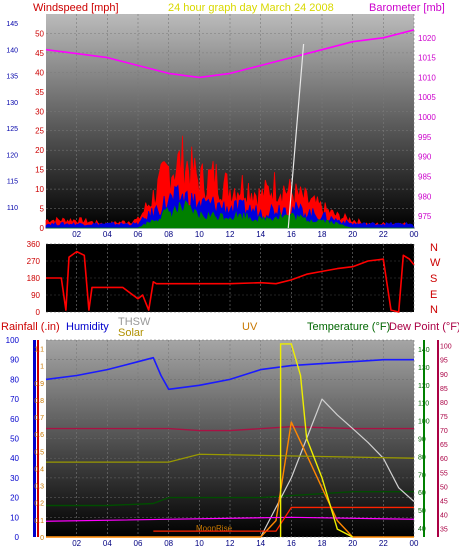  Describe the element at coordinates (14, 517) in the screenshot. I see `humidity-y-tick-label: 10` at that location.